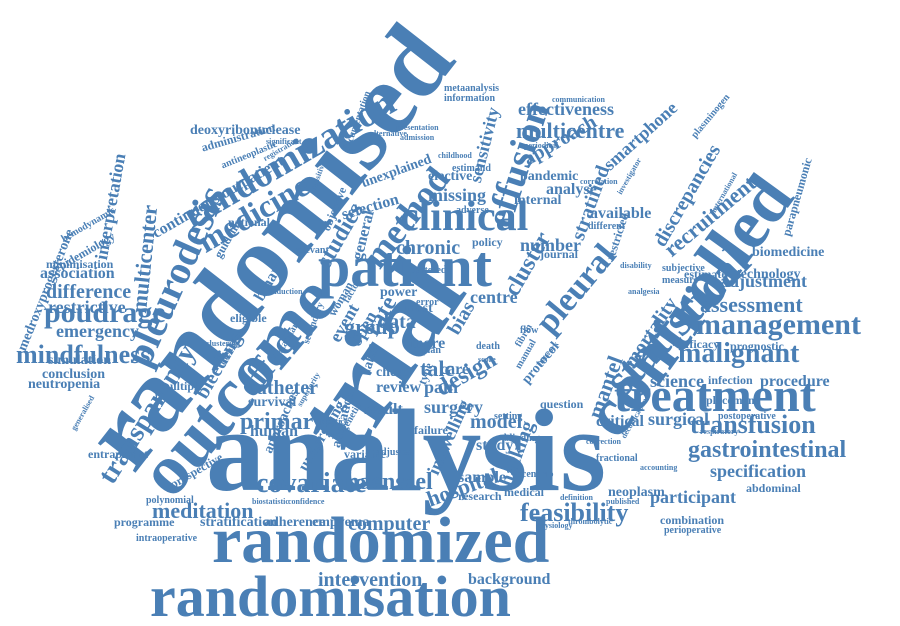  I want to click on word: significant, so click(284, 141).